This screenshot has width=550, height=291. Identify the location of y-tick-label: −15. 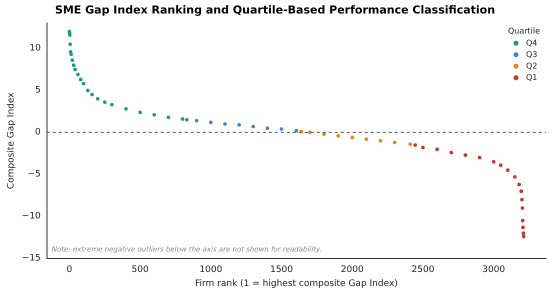
(31, 259).